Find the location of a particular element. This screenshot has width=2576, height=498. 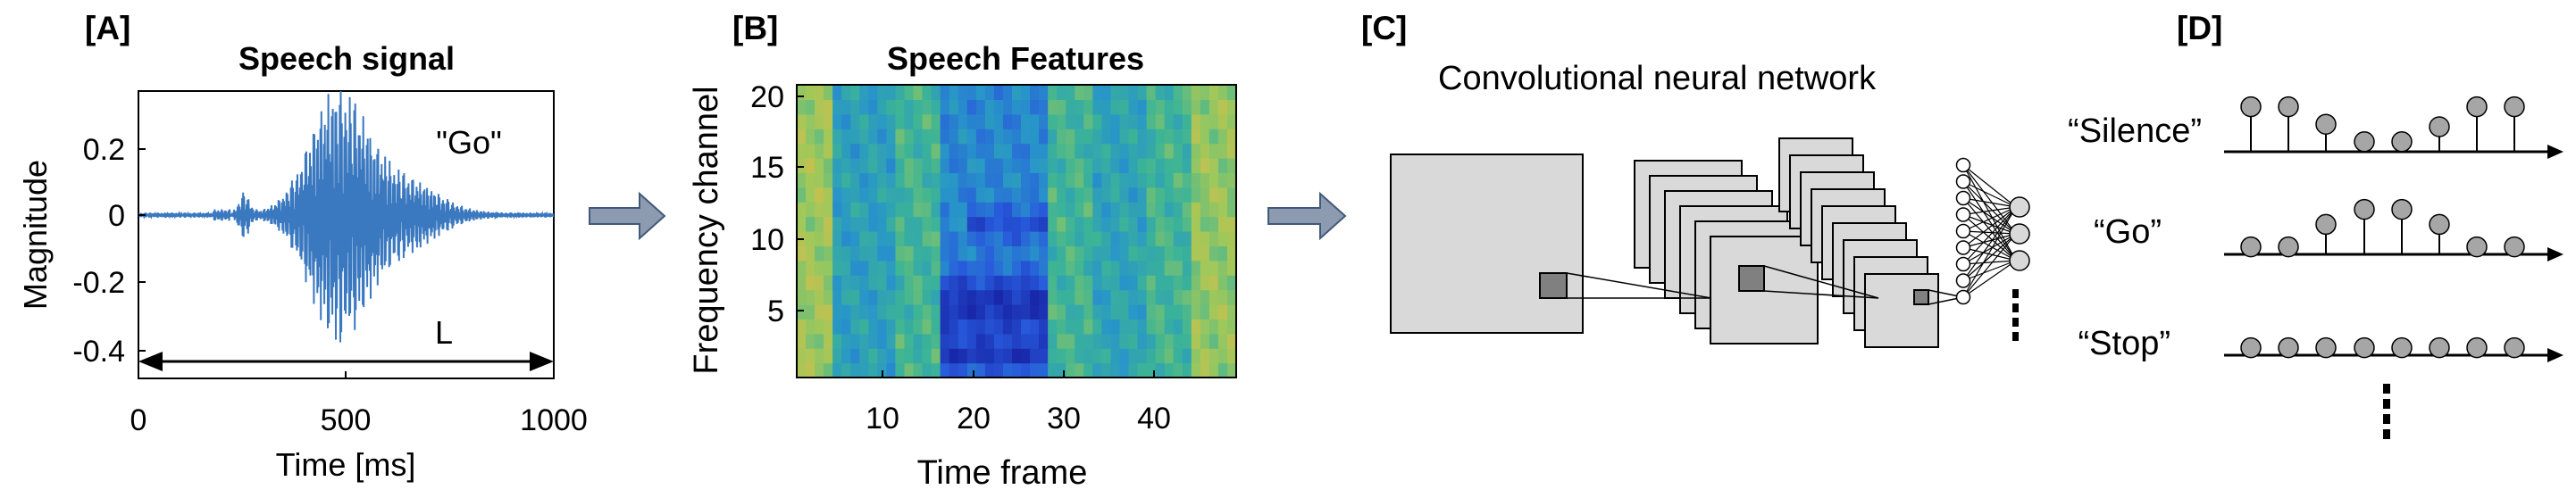

ytick-label: 20 is located at coordinates (767, 97).